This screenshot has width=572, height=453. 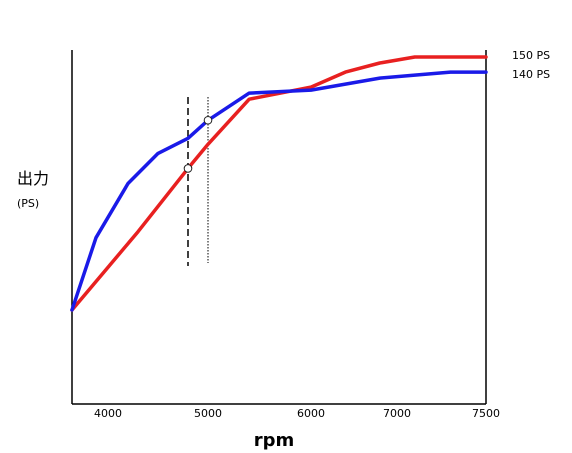 What do you see at coordinates (198, 144) in the screenshot?
I see `marker-points` at bounding box center [198, 144].